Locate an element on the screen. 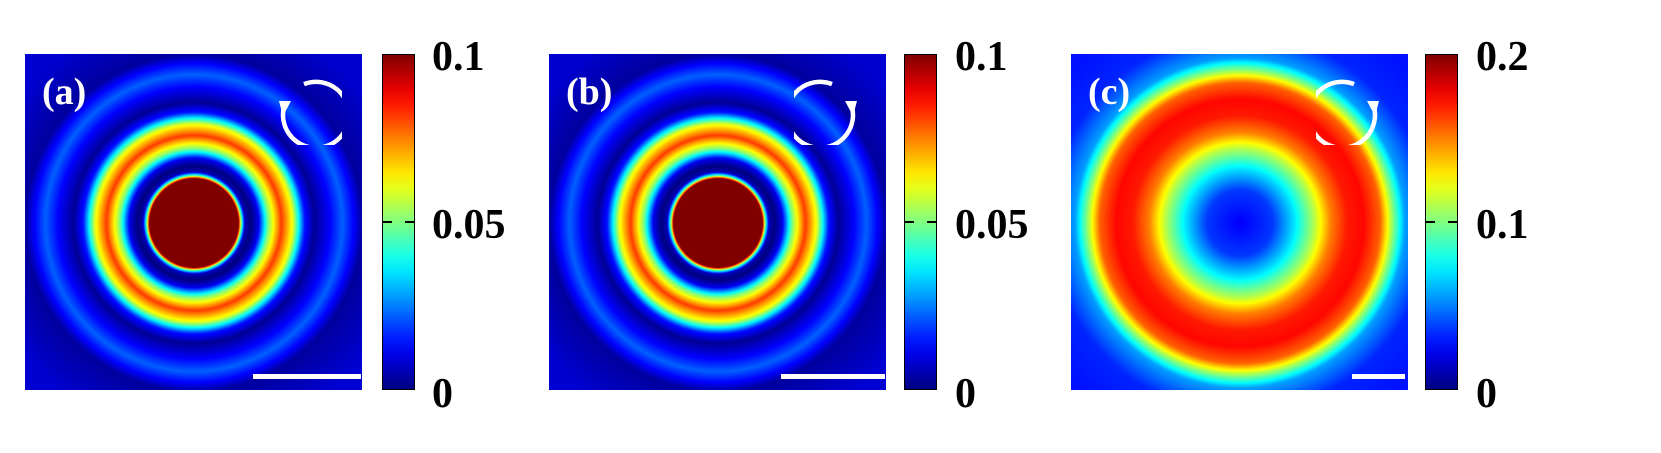  panel-label-b: (b) is located at coordinates (589, 92).